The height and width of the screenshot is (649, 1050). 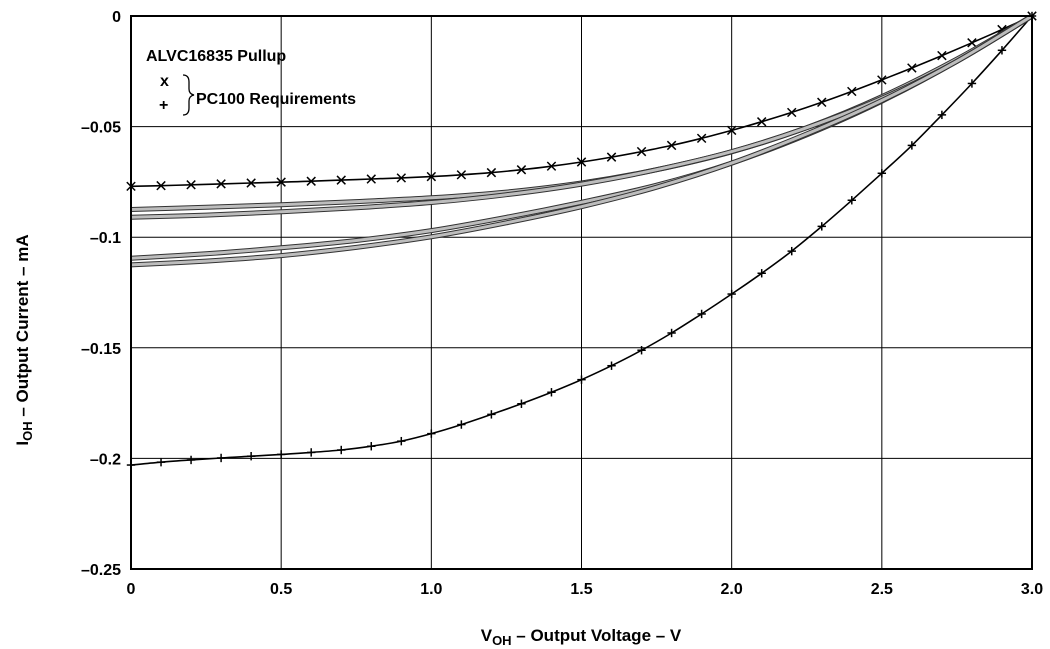 I want to click on x-tick-label: 2.0, so click(x=732, y=589).